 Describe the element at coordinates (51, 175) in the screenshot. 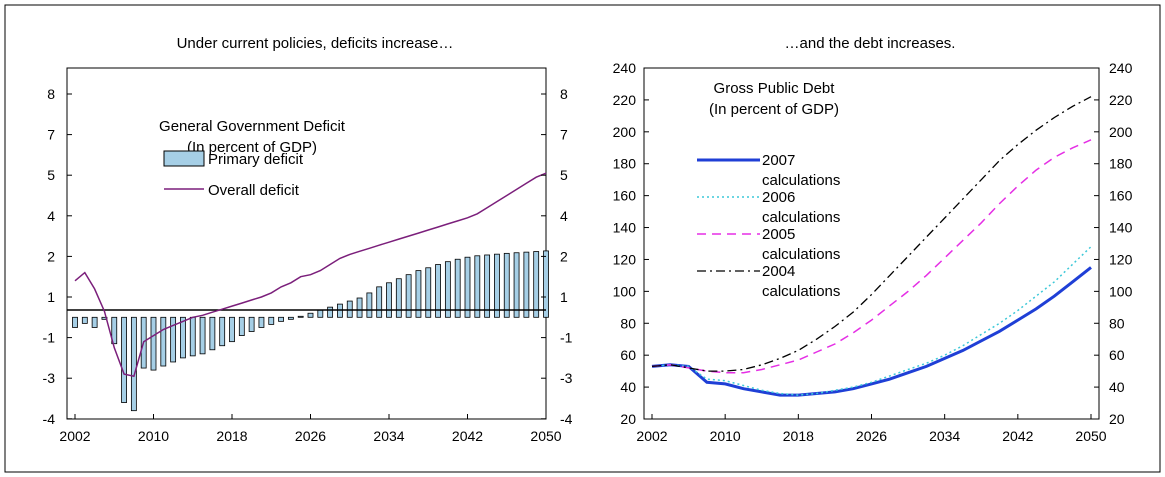

I see `left-y-tick-label: 5` at that location.